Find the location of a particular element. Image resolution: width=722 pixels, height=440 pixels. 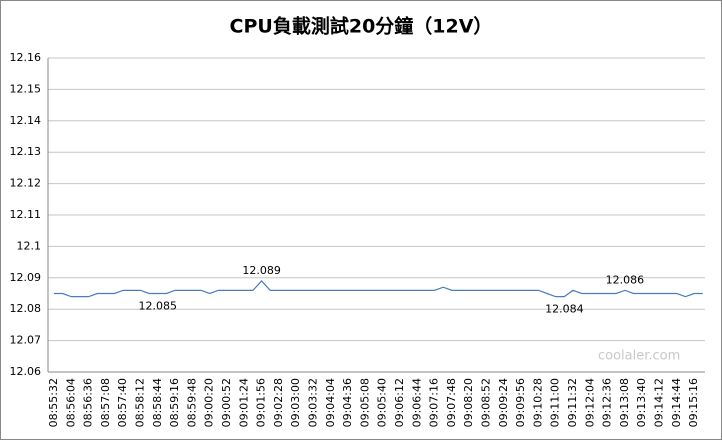

y-tick-label: 12.08 is located at coordinates (26, 308).